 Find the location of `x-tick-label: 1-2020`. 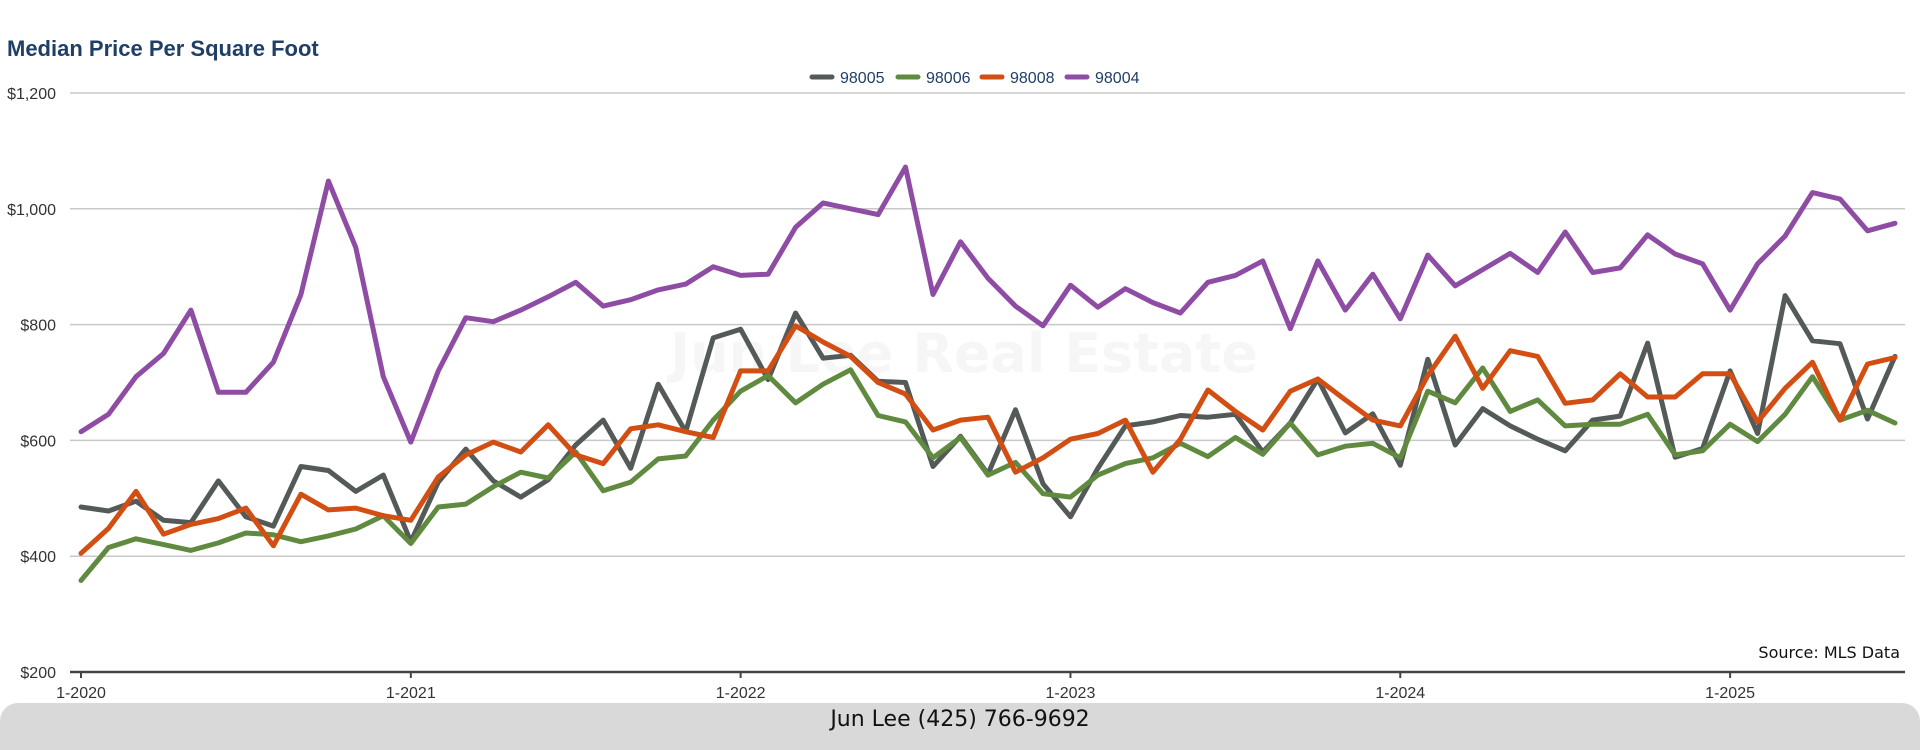

x-tick-label: 1-2020 is located at coordinates (81, 693).